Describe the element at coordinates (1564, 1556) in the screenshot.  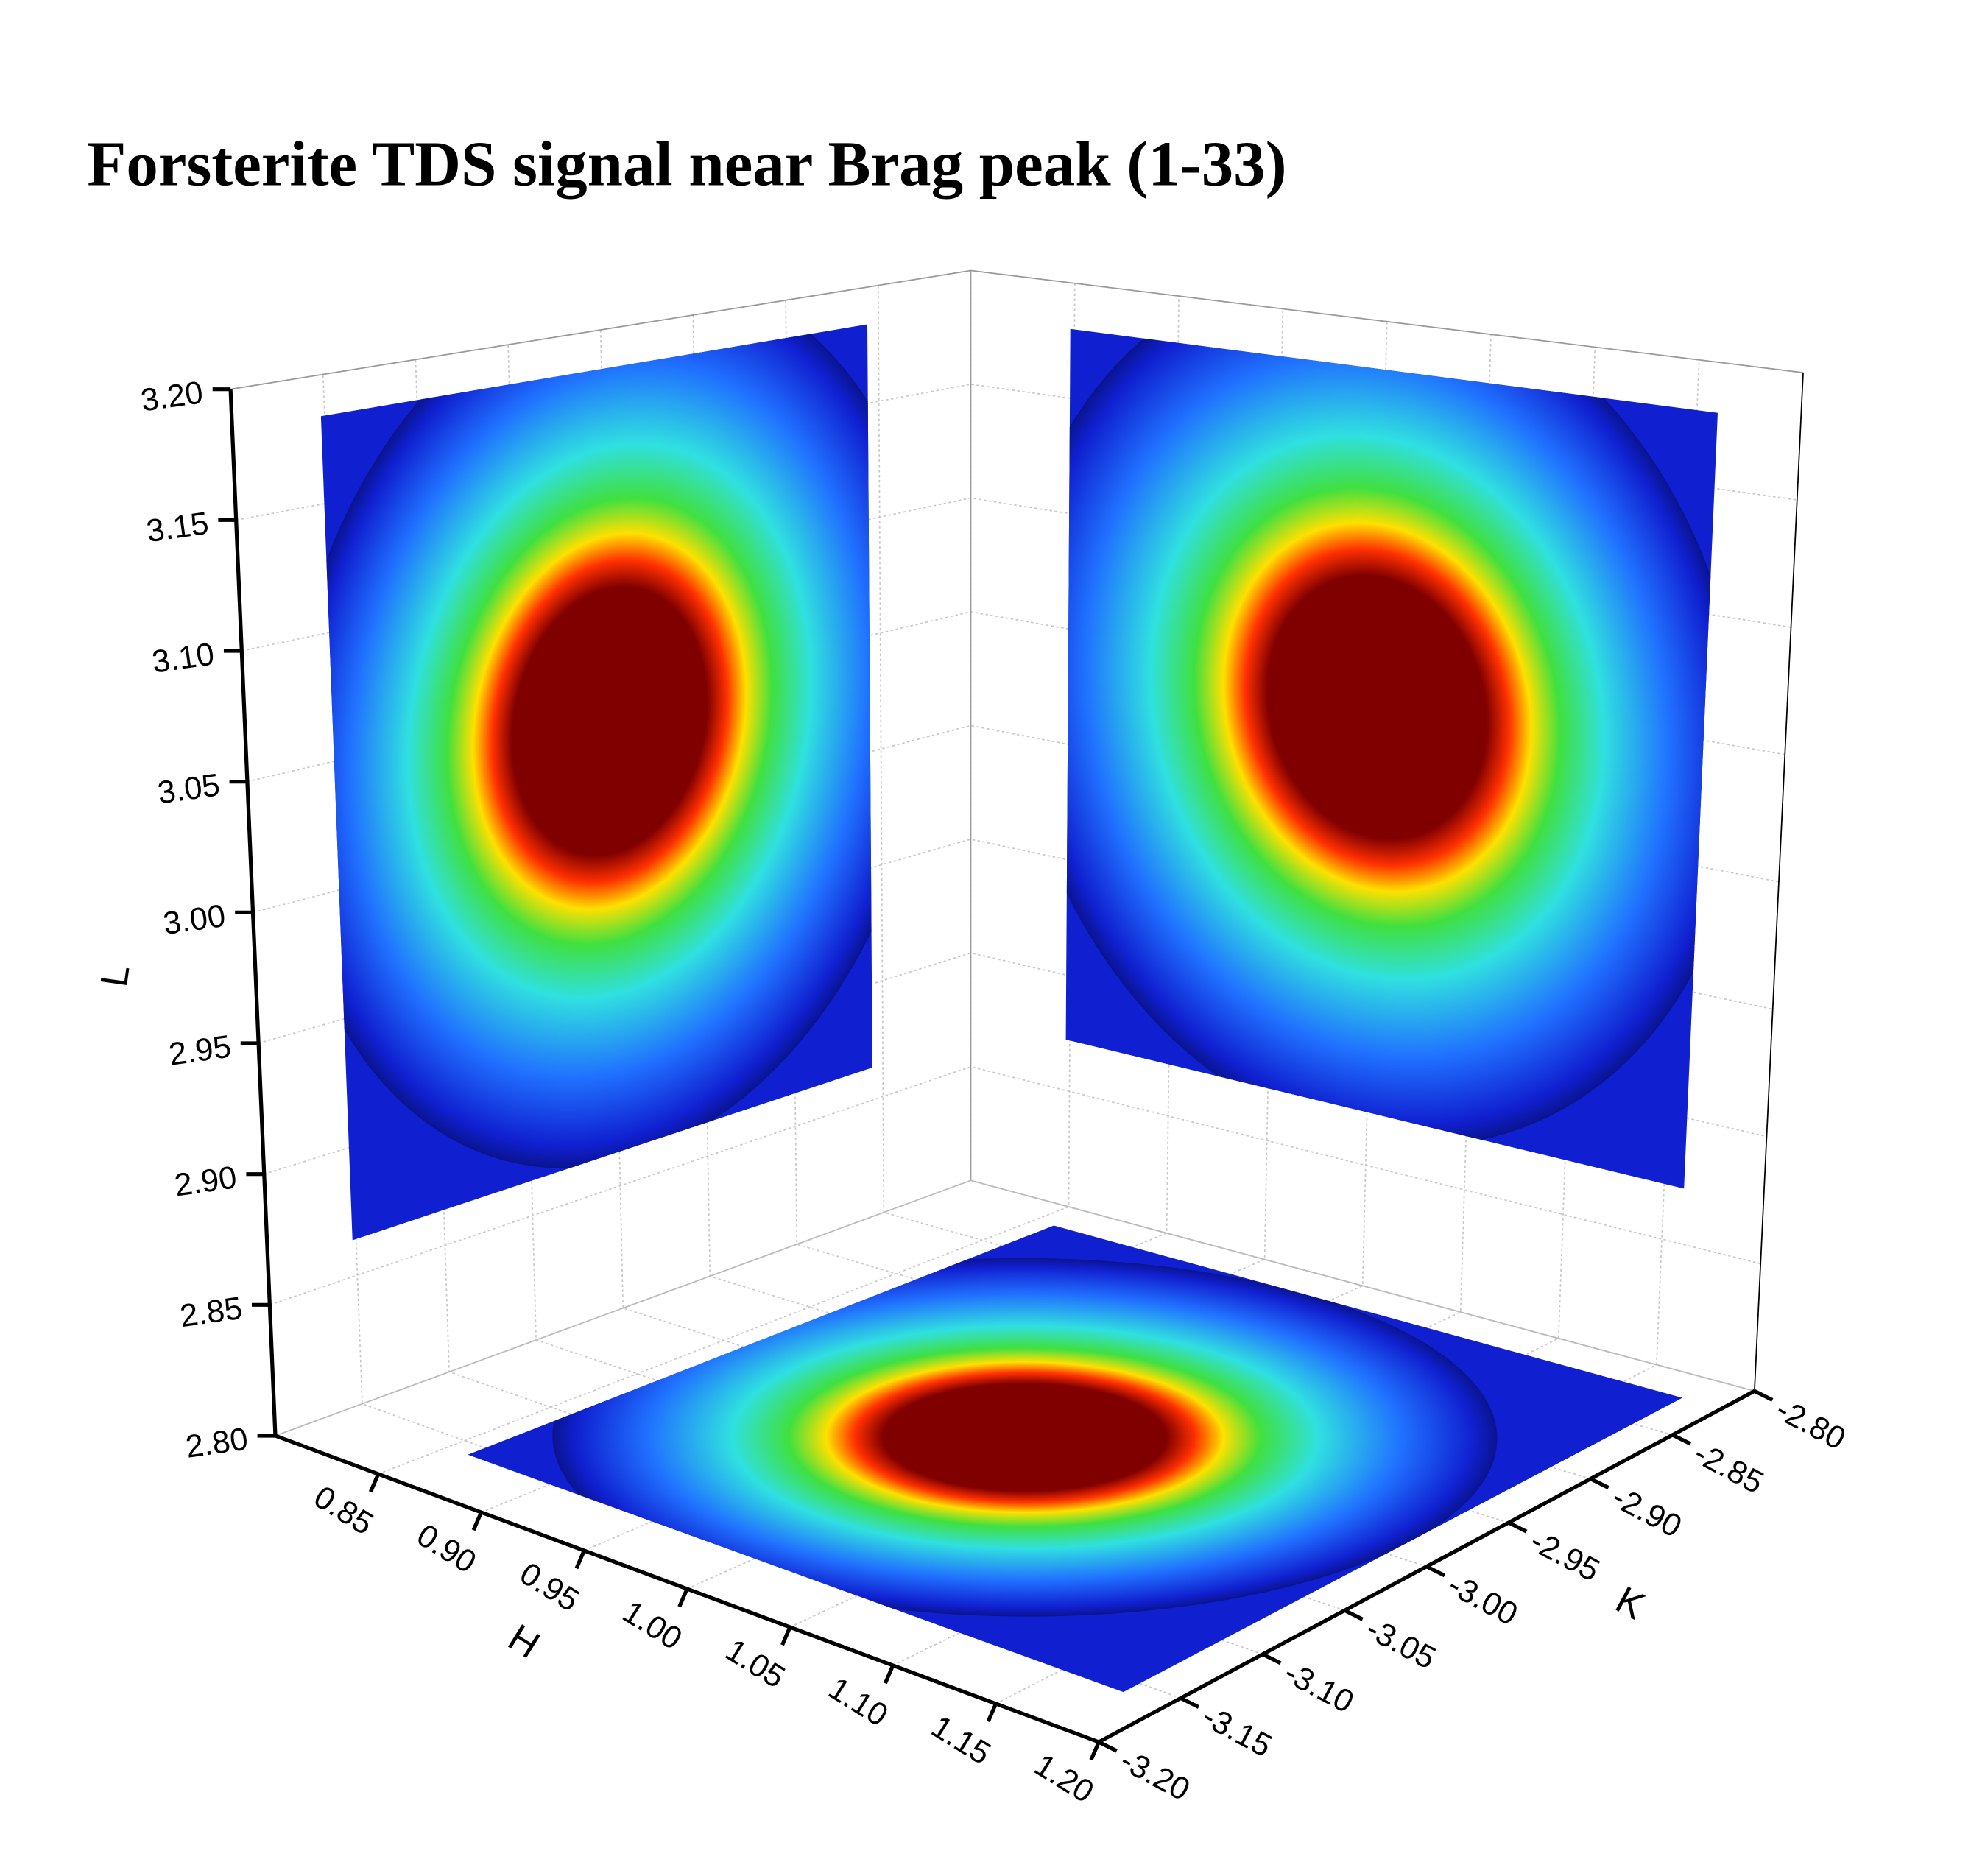
I see `y-tick-label: -2.95` at that location.